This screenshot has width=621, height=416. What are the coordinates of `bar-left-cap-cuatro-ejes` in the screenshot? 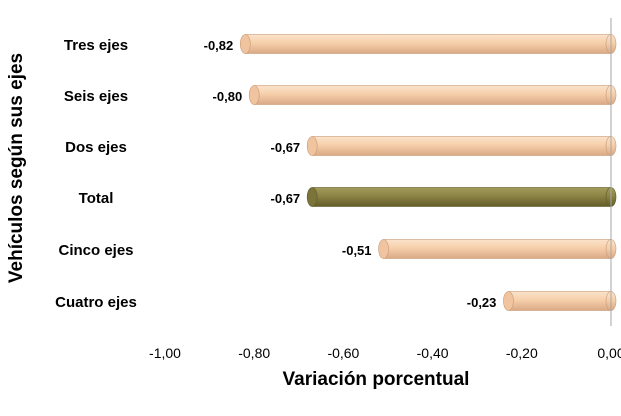 It's located at (508, 301).